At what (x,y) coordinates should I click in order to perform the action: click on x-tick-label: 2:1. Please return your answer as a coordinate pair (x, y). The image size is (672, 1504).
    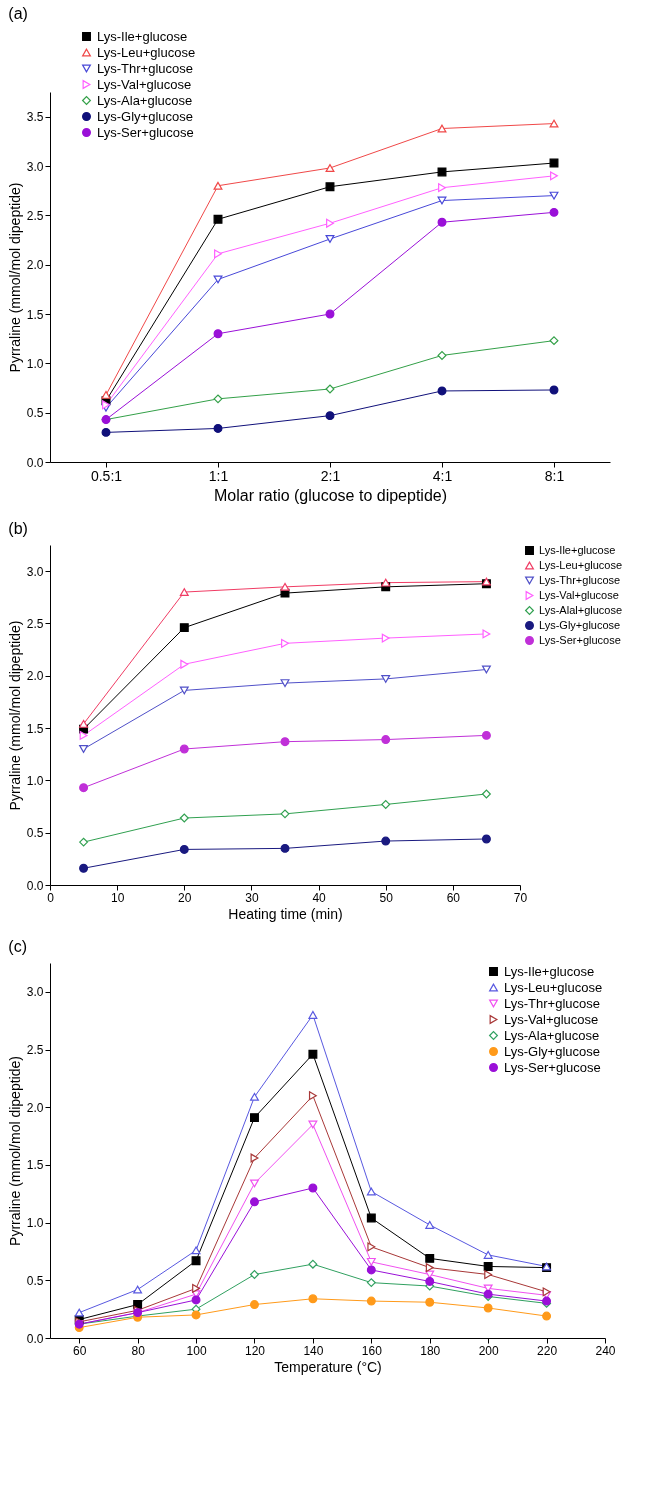
    Looking at the image, I should click on (330, 475).